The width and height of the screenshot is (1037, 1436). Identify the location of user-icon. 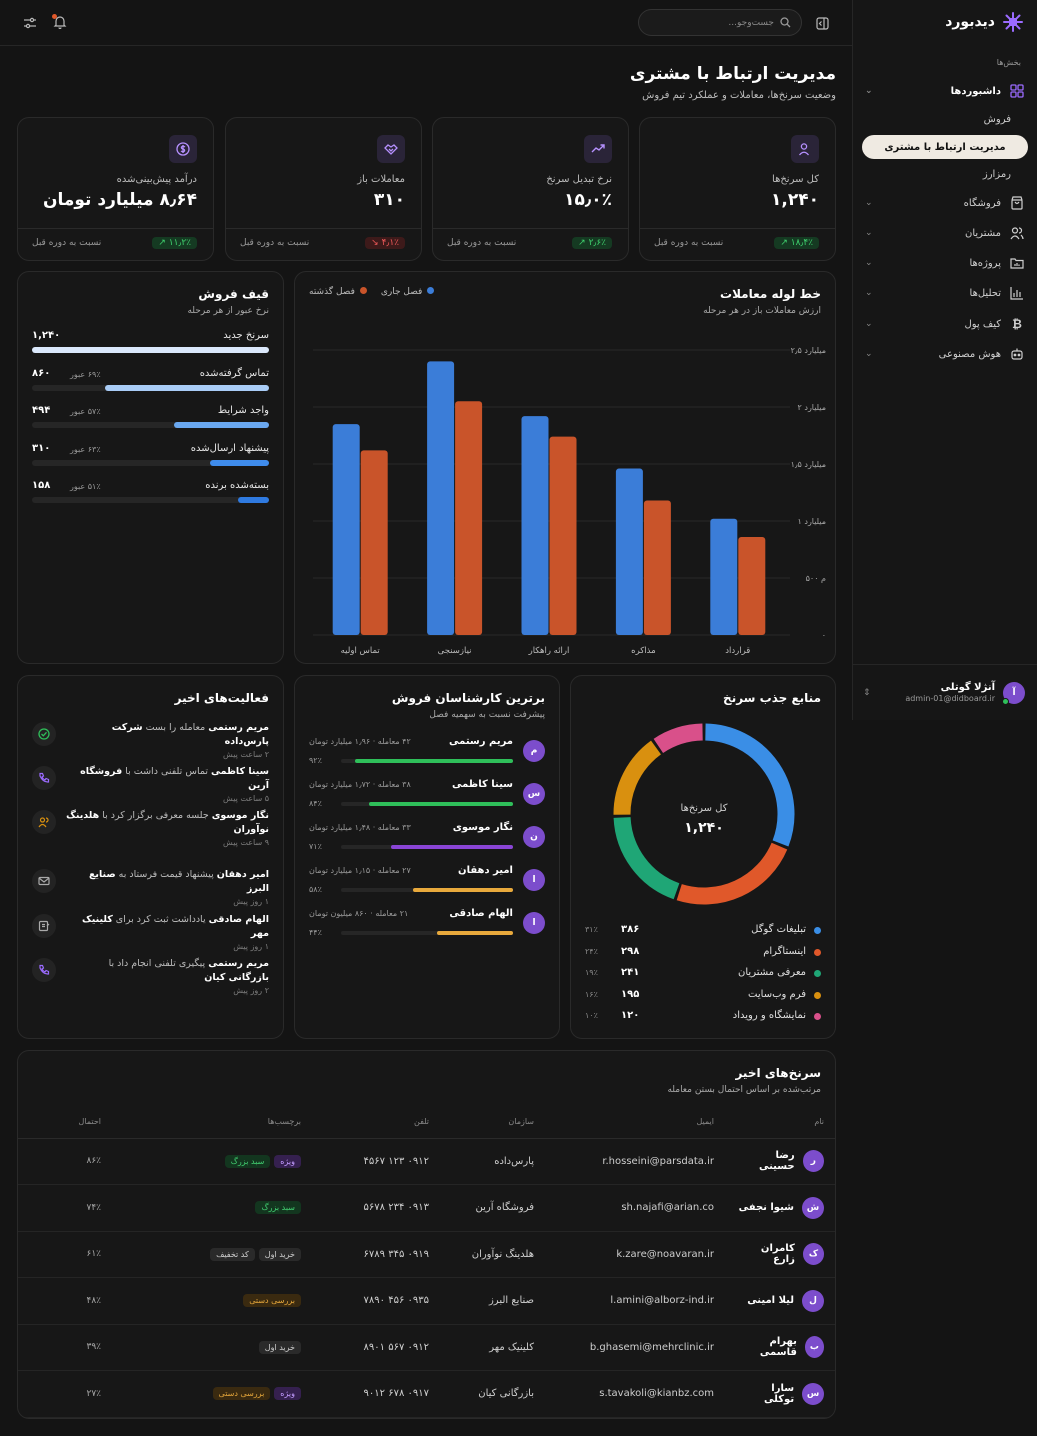
(805, 149).